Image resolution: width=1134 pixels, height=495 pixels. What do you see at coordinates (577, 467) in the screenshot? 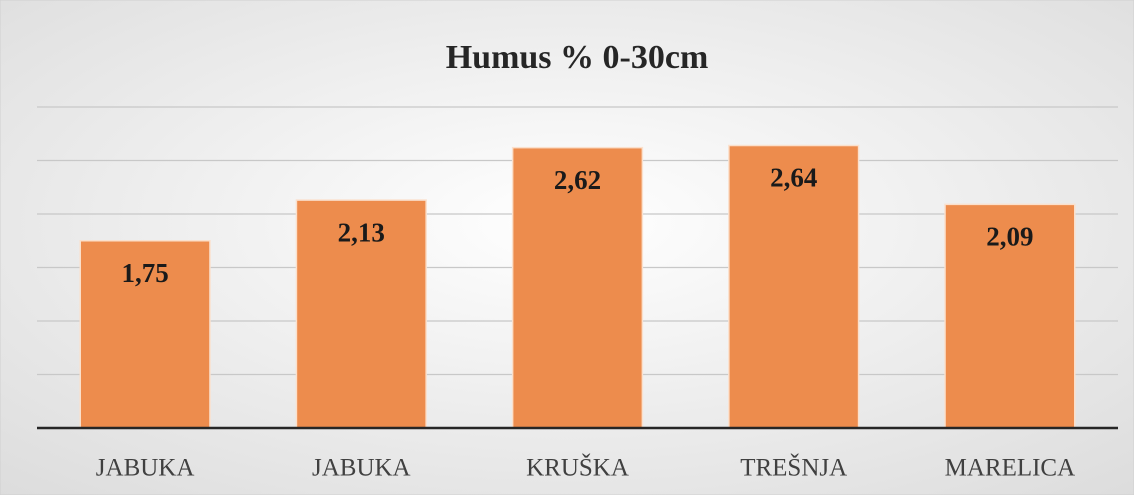
I see `x-tick-label: KRUŠKA` at bounding box center [577, 467].